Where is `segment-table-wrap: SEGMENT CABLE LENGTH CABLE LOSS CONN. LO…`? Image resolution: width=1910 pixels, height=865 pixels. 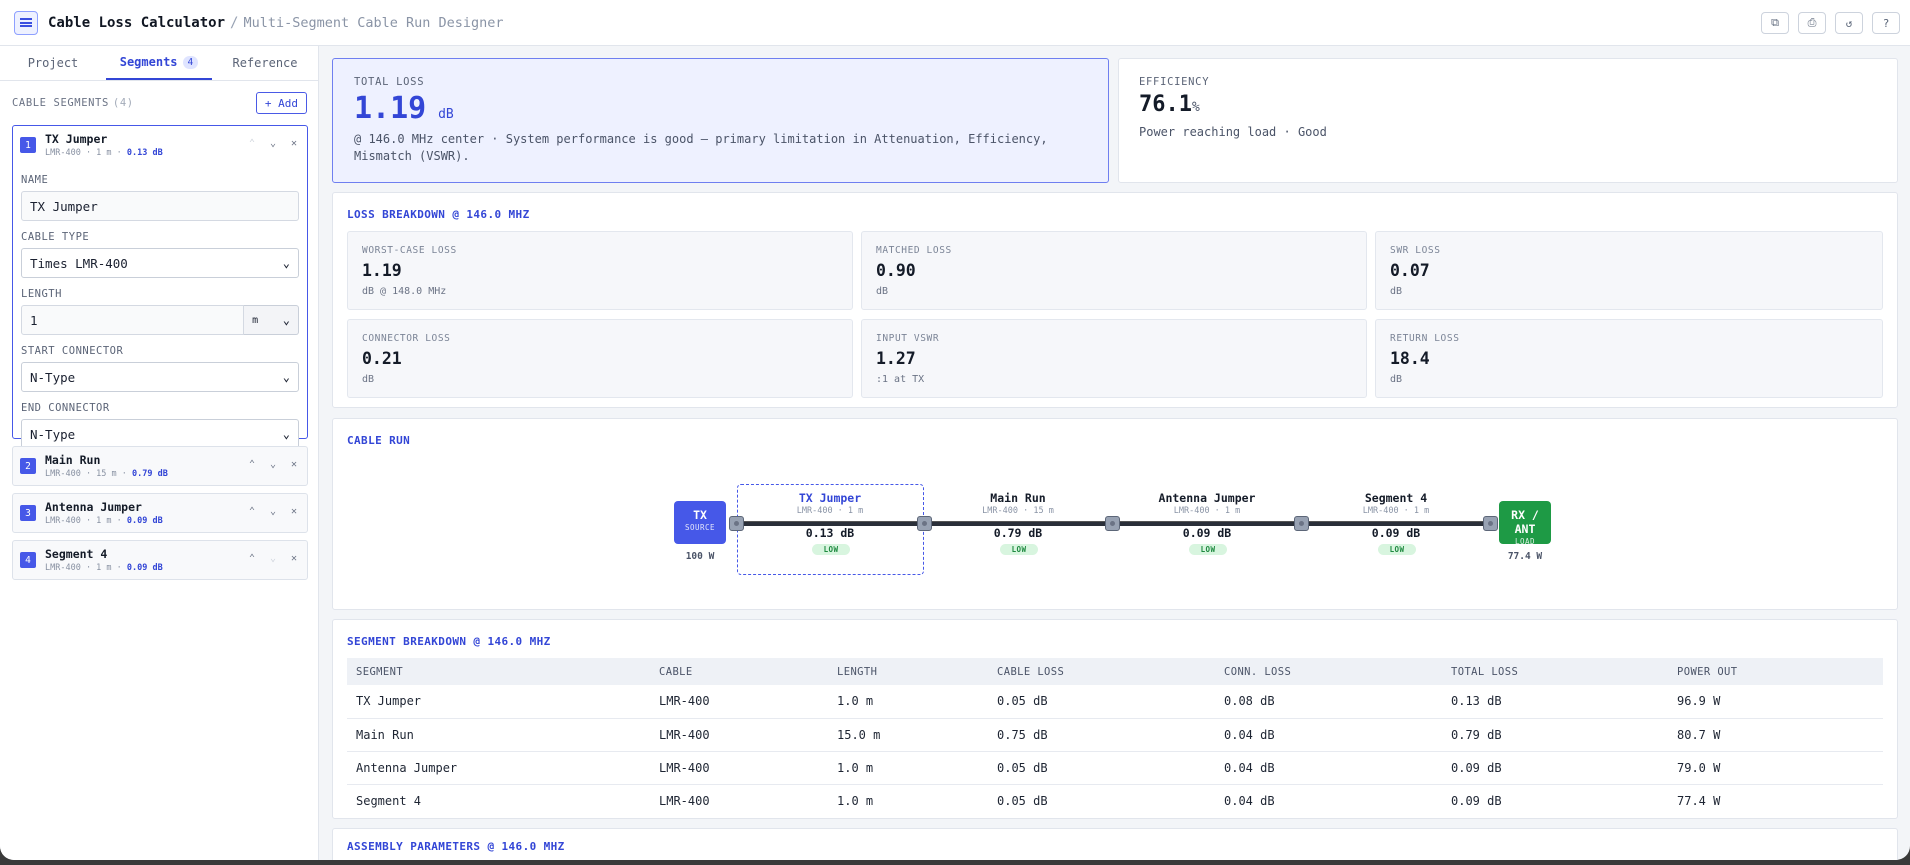 segment-table-wrap: SEGMENT CABLE LENGTH CABLE LOSS CONN. LO… is located at coordinates (1115, 737).